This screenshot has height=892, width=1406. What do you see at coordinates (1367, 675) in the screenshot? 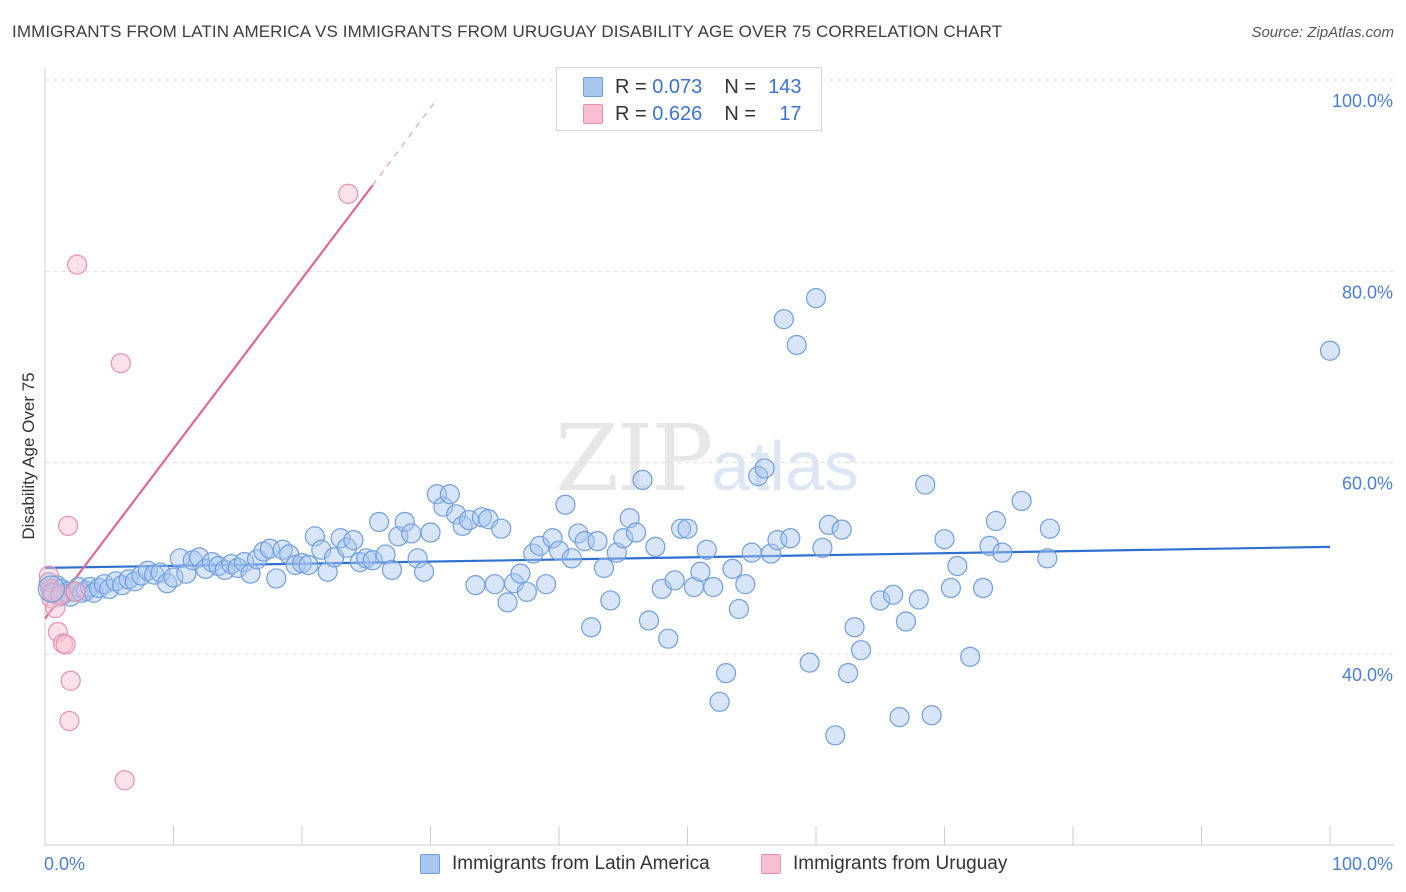
I see `y-tick-label: 40.0%` at bounding box center [1367, 675].